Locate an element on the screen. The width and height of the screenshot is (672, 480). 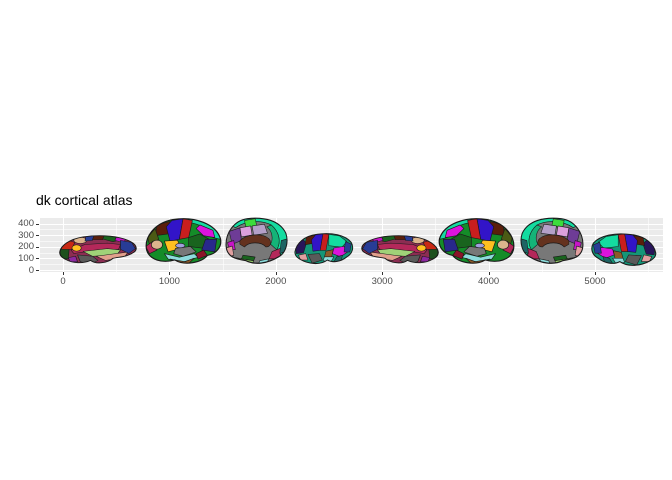
y-tick-label-100: 100 is located at coordinates (26, 258).